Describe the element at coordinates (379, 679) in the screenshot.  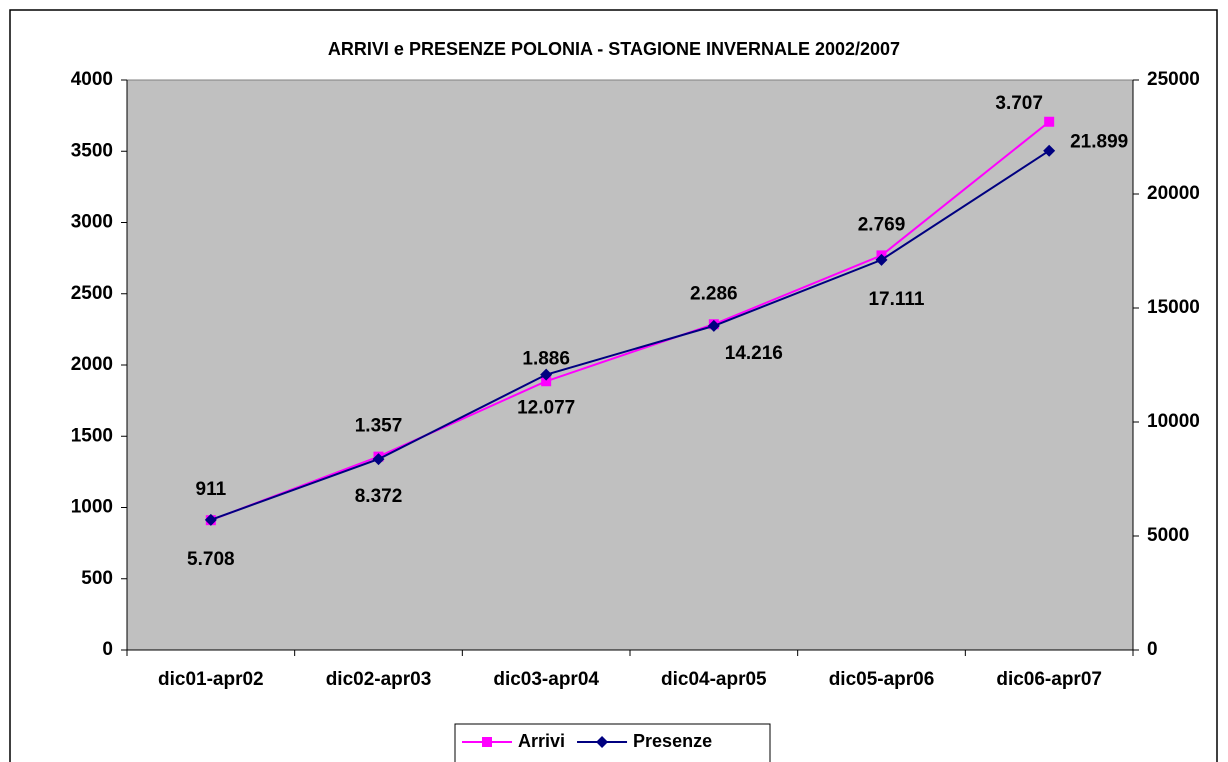
I see `x-tick-label: dic02-apr03` at that location.